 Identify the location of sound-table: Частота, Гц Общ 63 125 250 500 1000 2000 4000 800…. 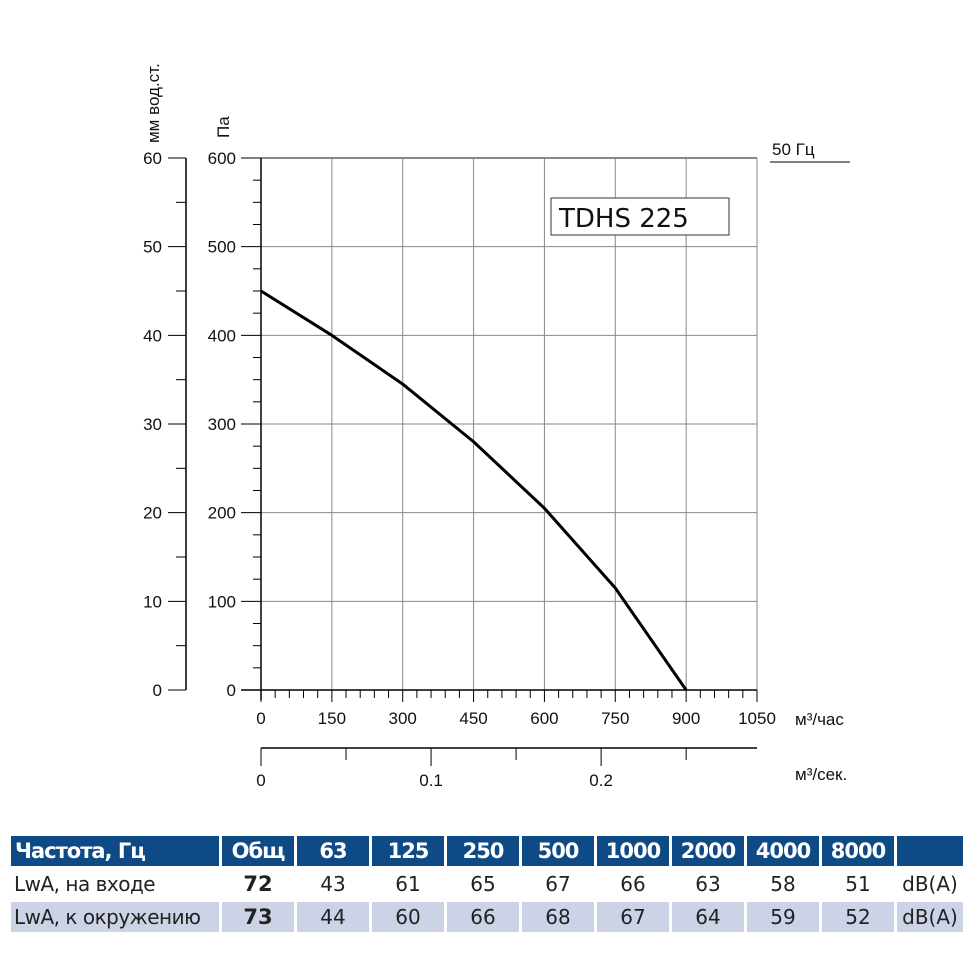
(487, 884).